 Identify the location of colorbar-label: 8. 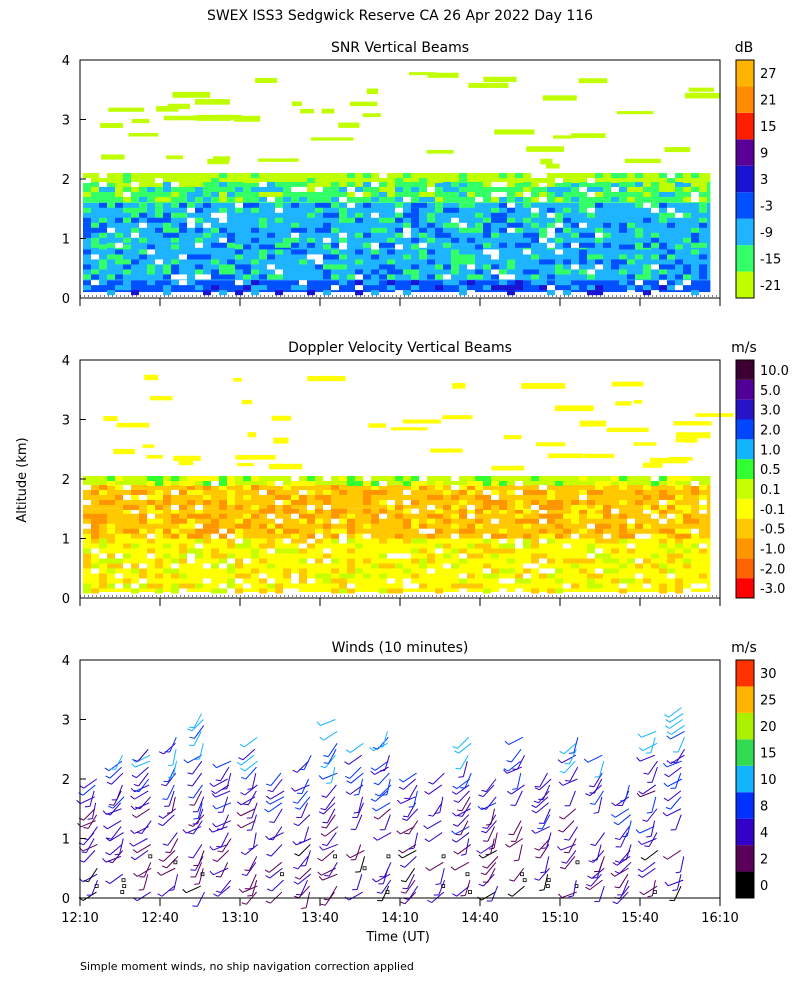
(764, 806).